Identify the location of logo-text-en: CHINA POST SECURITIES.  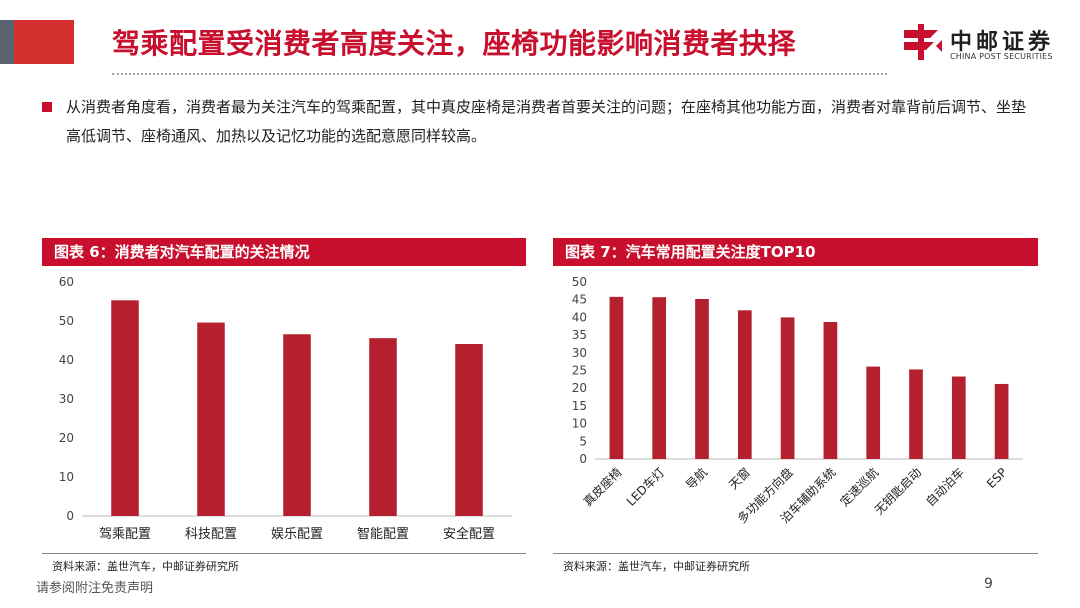
(1001, 56).